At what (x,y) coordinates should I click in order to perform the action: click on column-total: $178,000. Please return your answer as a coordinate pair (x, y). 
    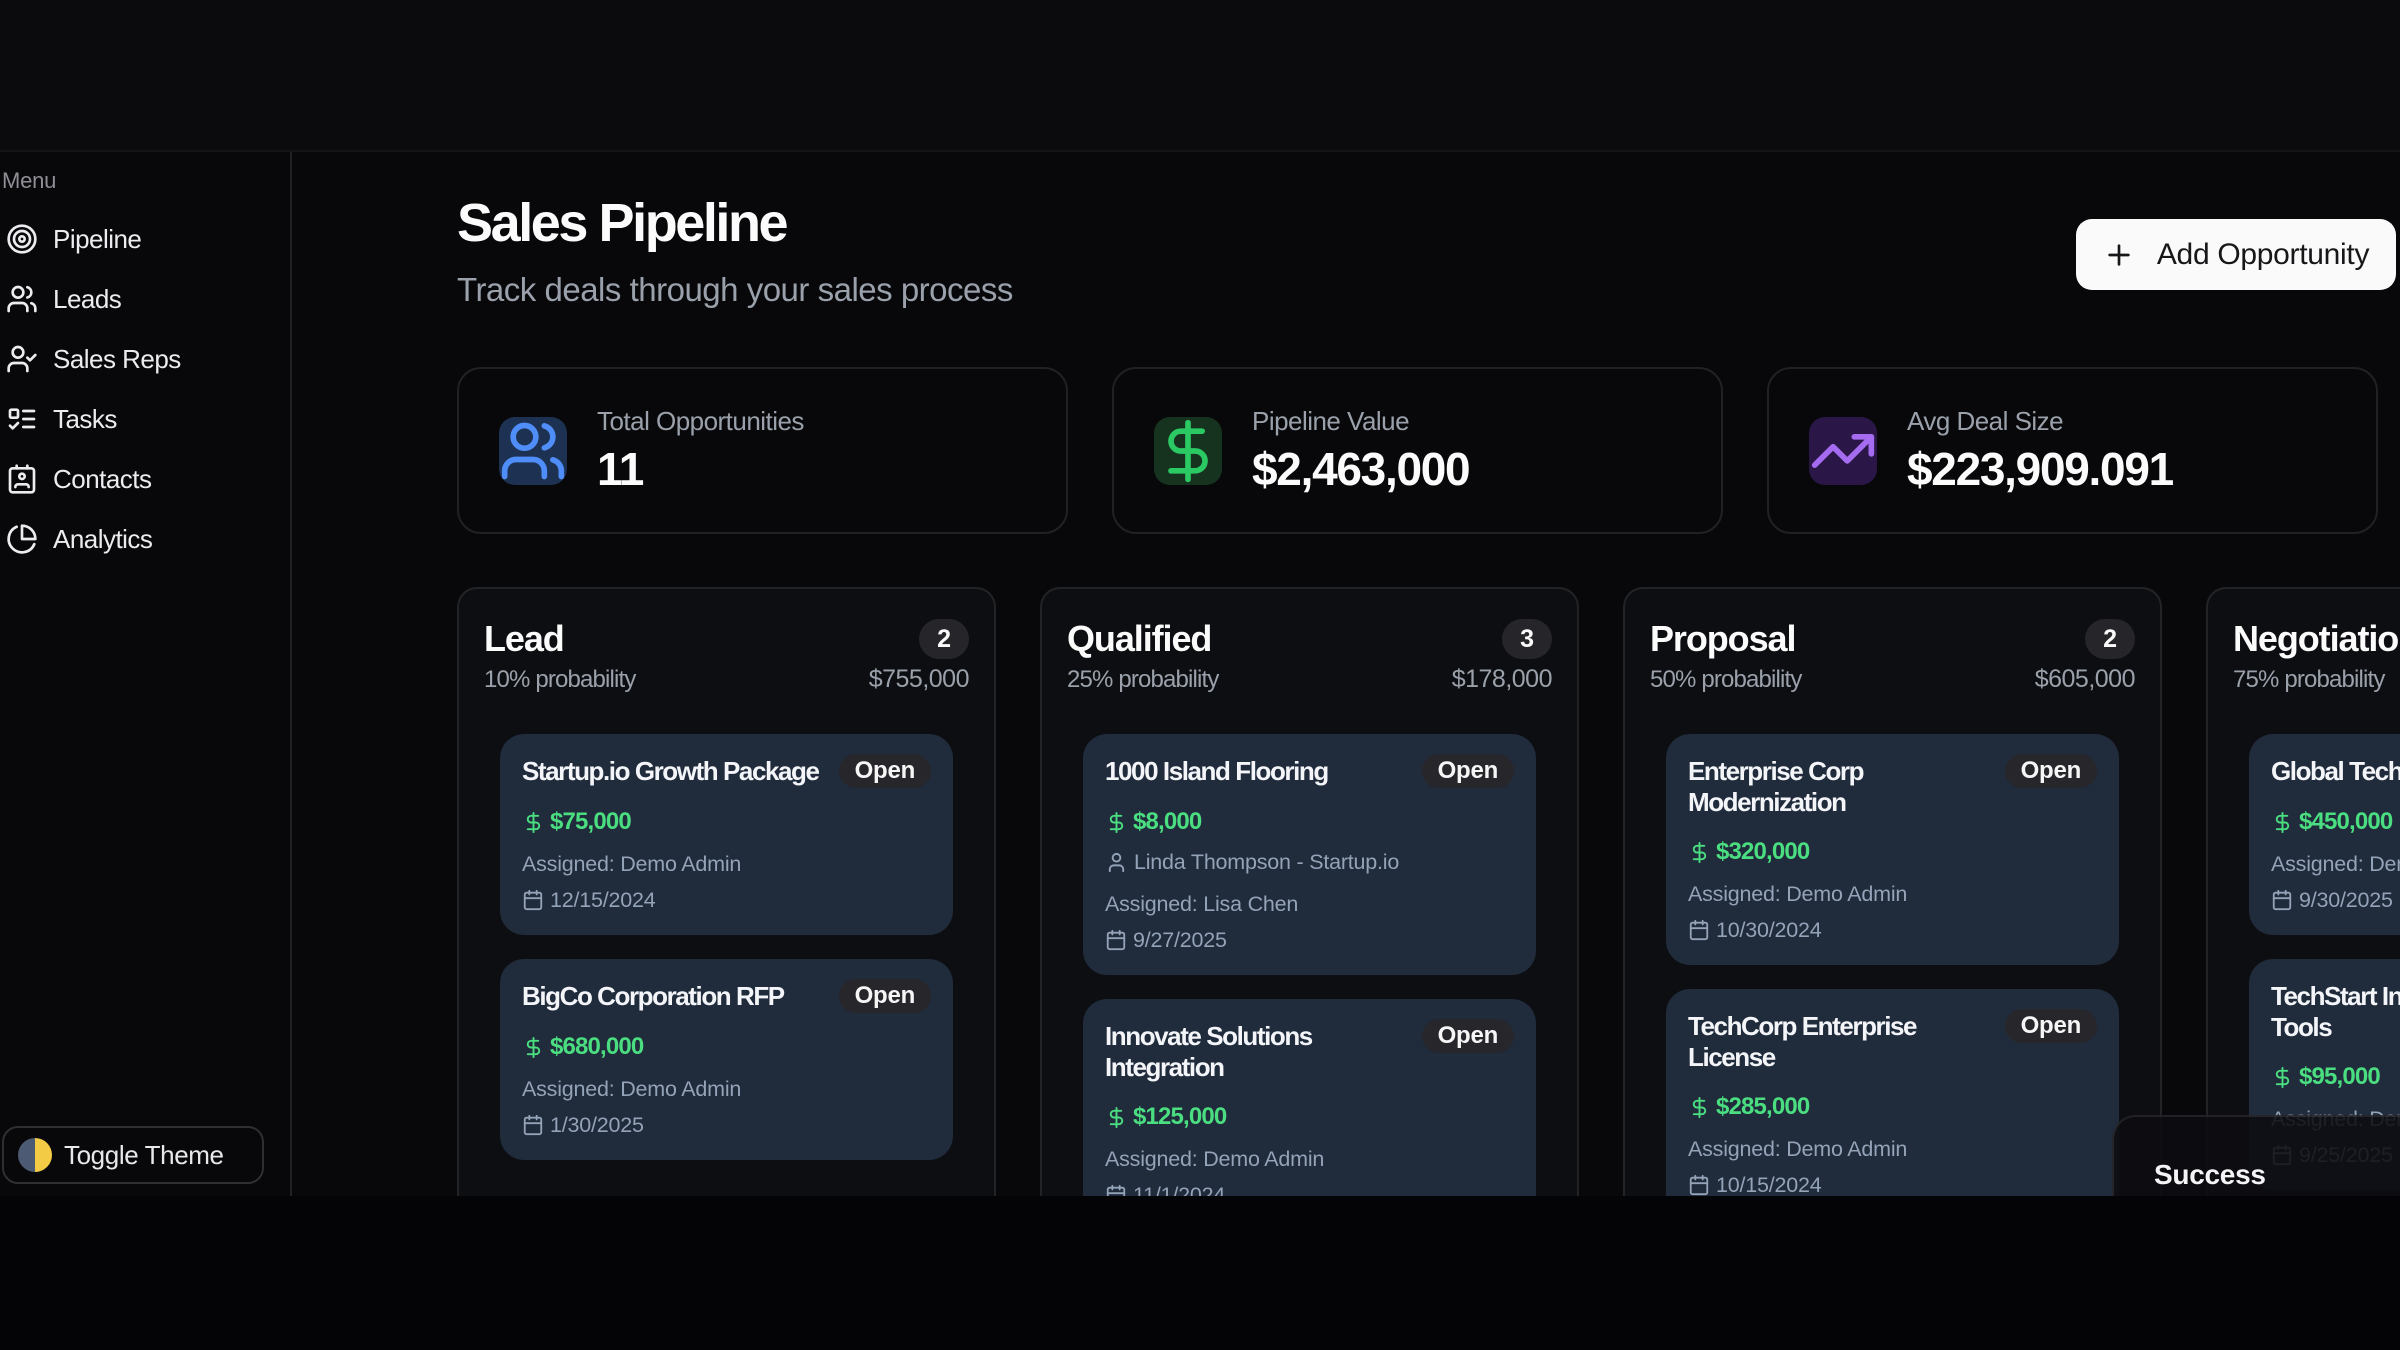
    Looking at the image, I should click on (1502, 679).